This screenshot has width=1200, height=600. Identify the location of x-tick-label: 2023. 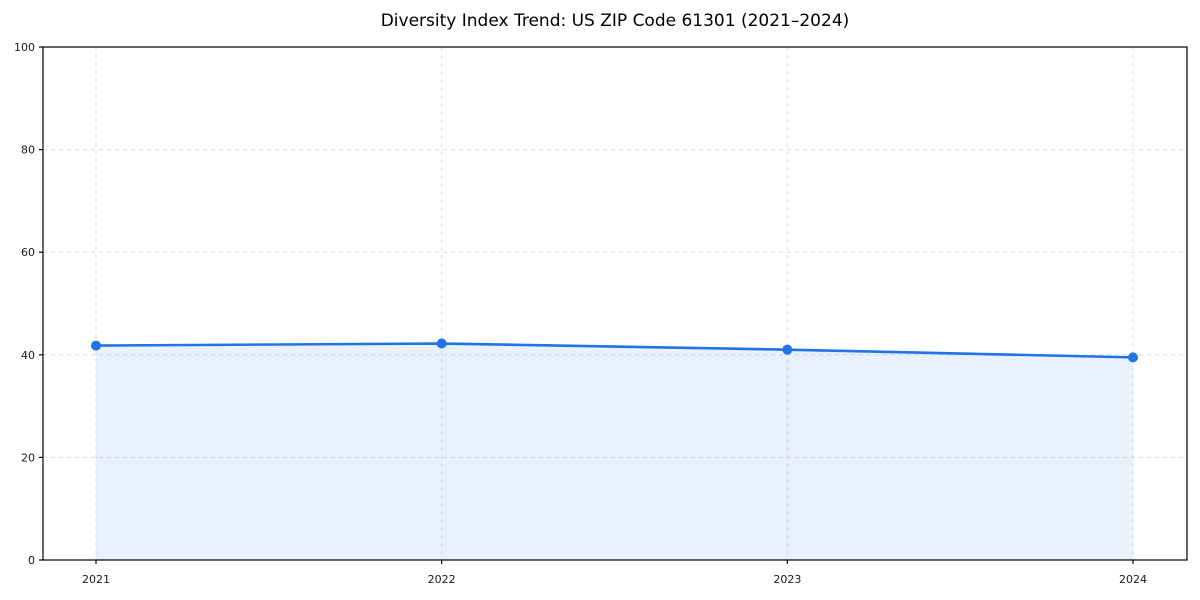
(787, 579).